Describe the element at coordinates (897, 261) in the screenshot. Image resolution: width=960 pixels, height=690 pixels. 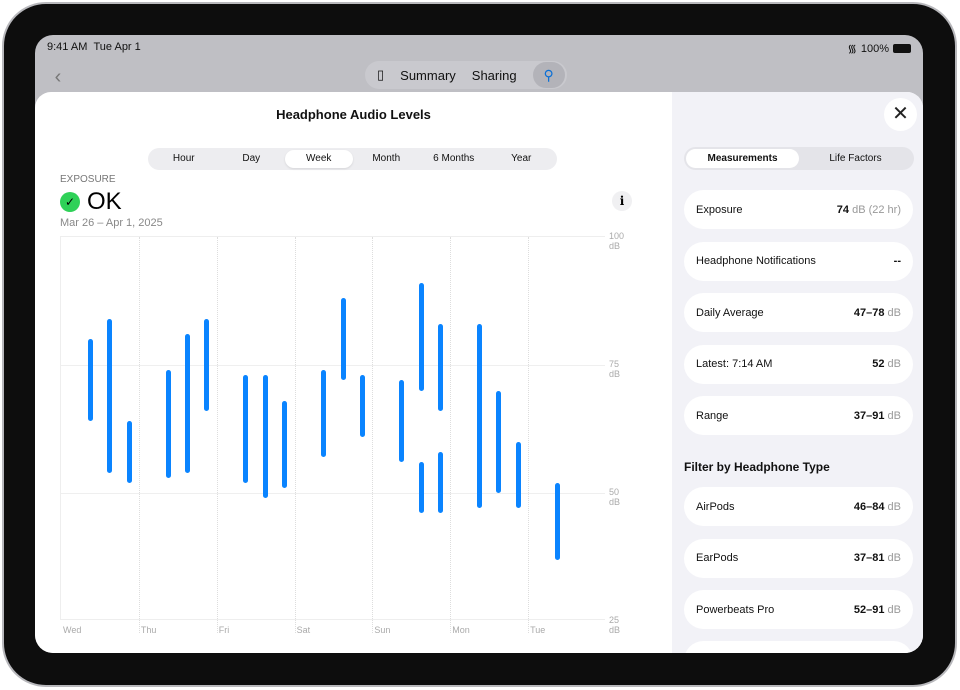
I see `item-value: --` at that location.